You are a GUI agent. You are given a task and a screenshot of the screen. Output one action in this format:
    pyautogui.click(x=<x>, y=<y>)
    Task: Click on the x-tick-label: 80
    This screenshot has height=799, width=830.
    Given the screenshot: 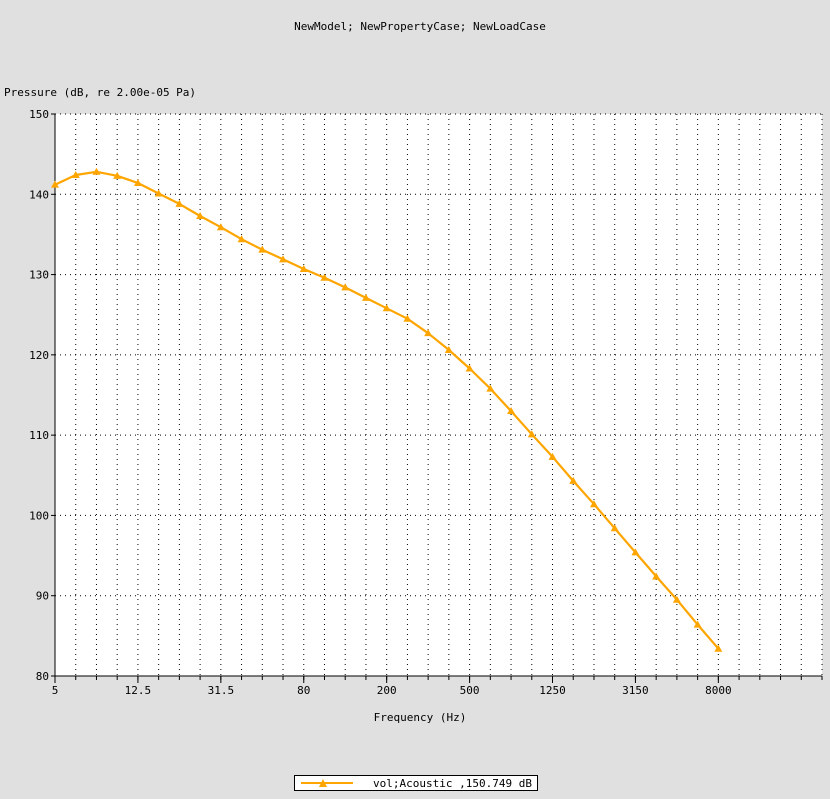 What is the action you would take?
    pyautogui.click(x=303, y=690)
    